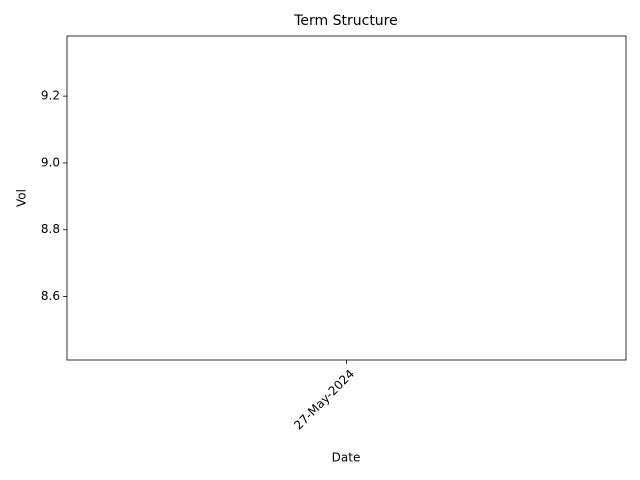 This screenshot has height=480, width=640. What do you see at coordinates (50, 96) in the screenshot?
I see `y-tick-label: 9.2` at bounding box center [50, 96].